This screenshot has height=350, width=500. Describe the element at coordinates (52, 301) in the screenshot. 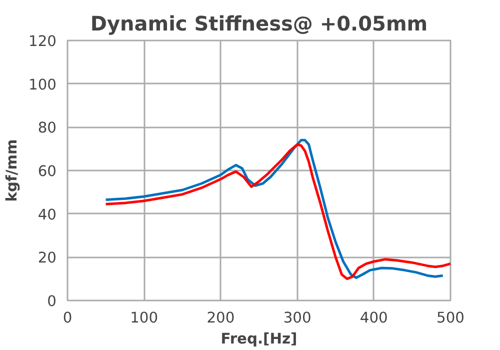

I see `y-tick-label: 0` at that location.